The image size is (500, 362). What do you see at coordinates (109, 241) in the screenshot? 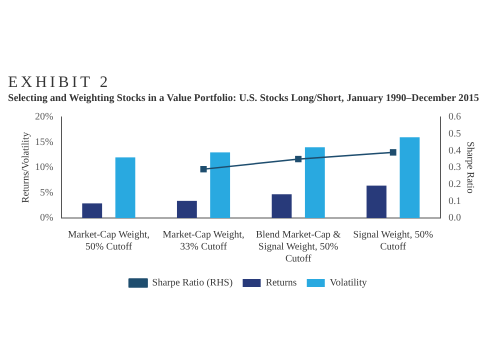
I see `x-tick-label: Market-Cap Weight, 50% Cutoff` at bounding box center [109, 241].